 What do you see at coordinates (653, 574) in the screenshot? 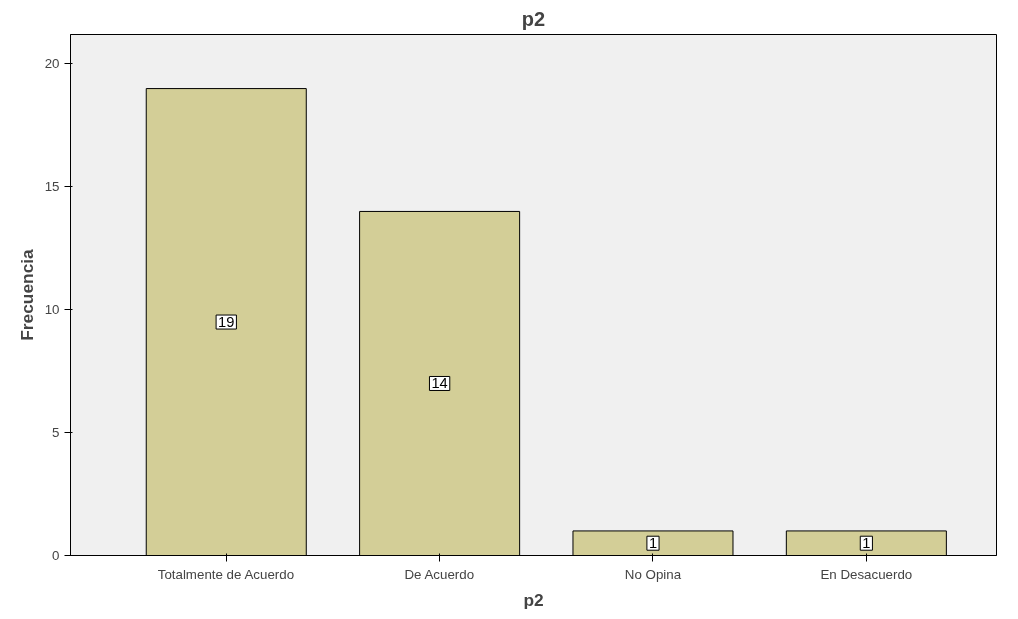
I see `x-tick-label: No Opina` at bounding box center [653, 574].